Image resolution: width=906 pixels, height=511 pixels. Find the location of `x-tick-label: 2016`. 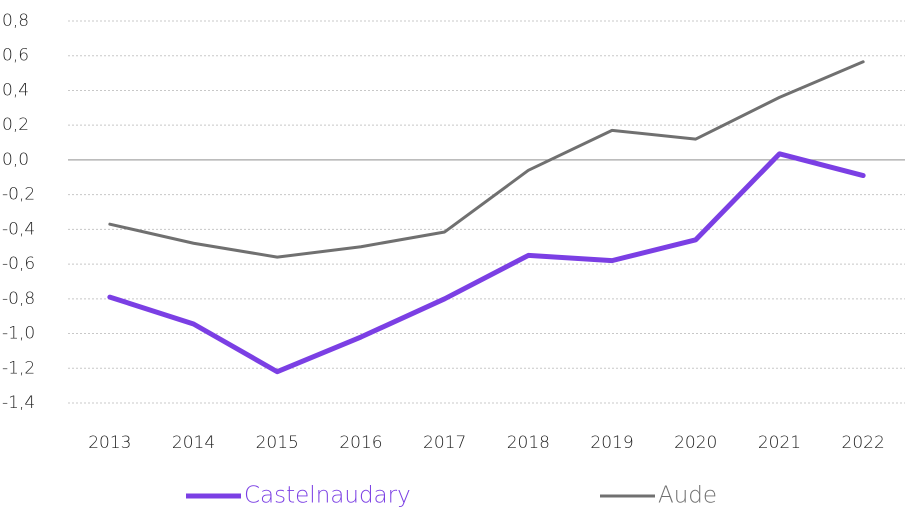

x-tick-label: 2016 is located at coordinates (360, 443).